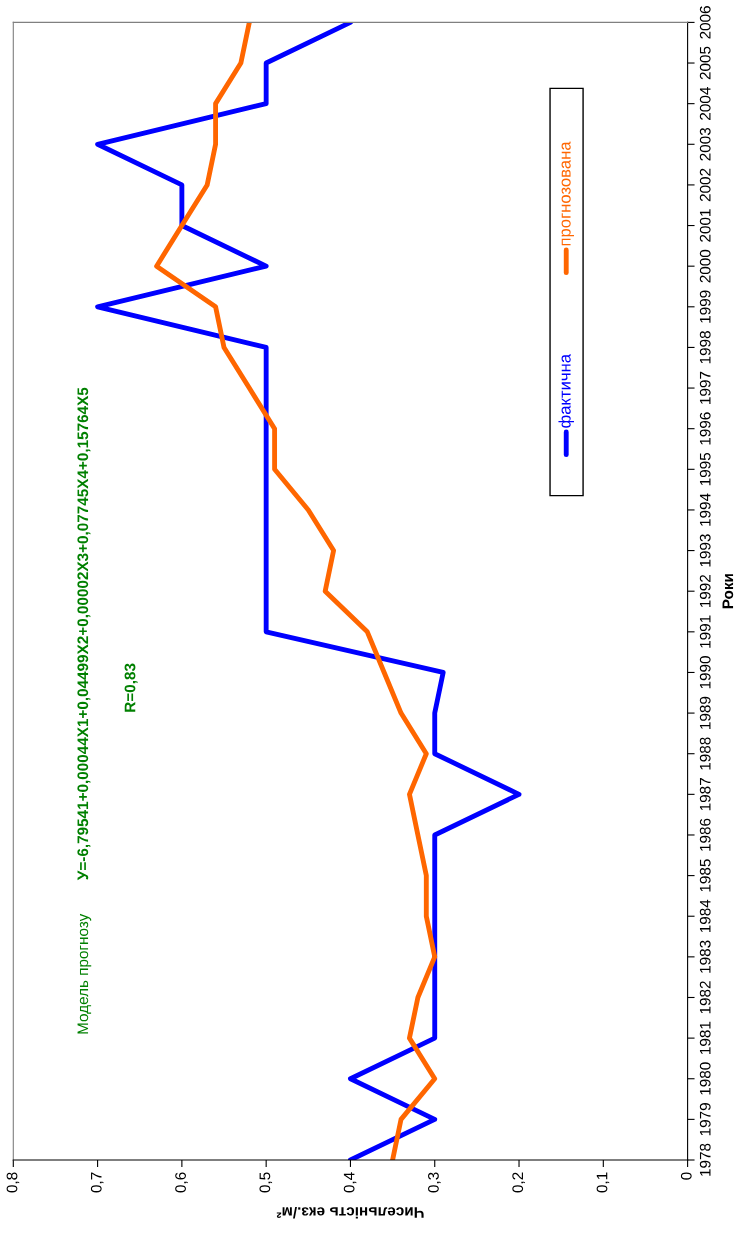 The image size is (739, 1236). Describe the element at coordinates (518, 1182) in the screenshot. I see `x-tick-label: 0,2` at that location.